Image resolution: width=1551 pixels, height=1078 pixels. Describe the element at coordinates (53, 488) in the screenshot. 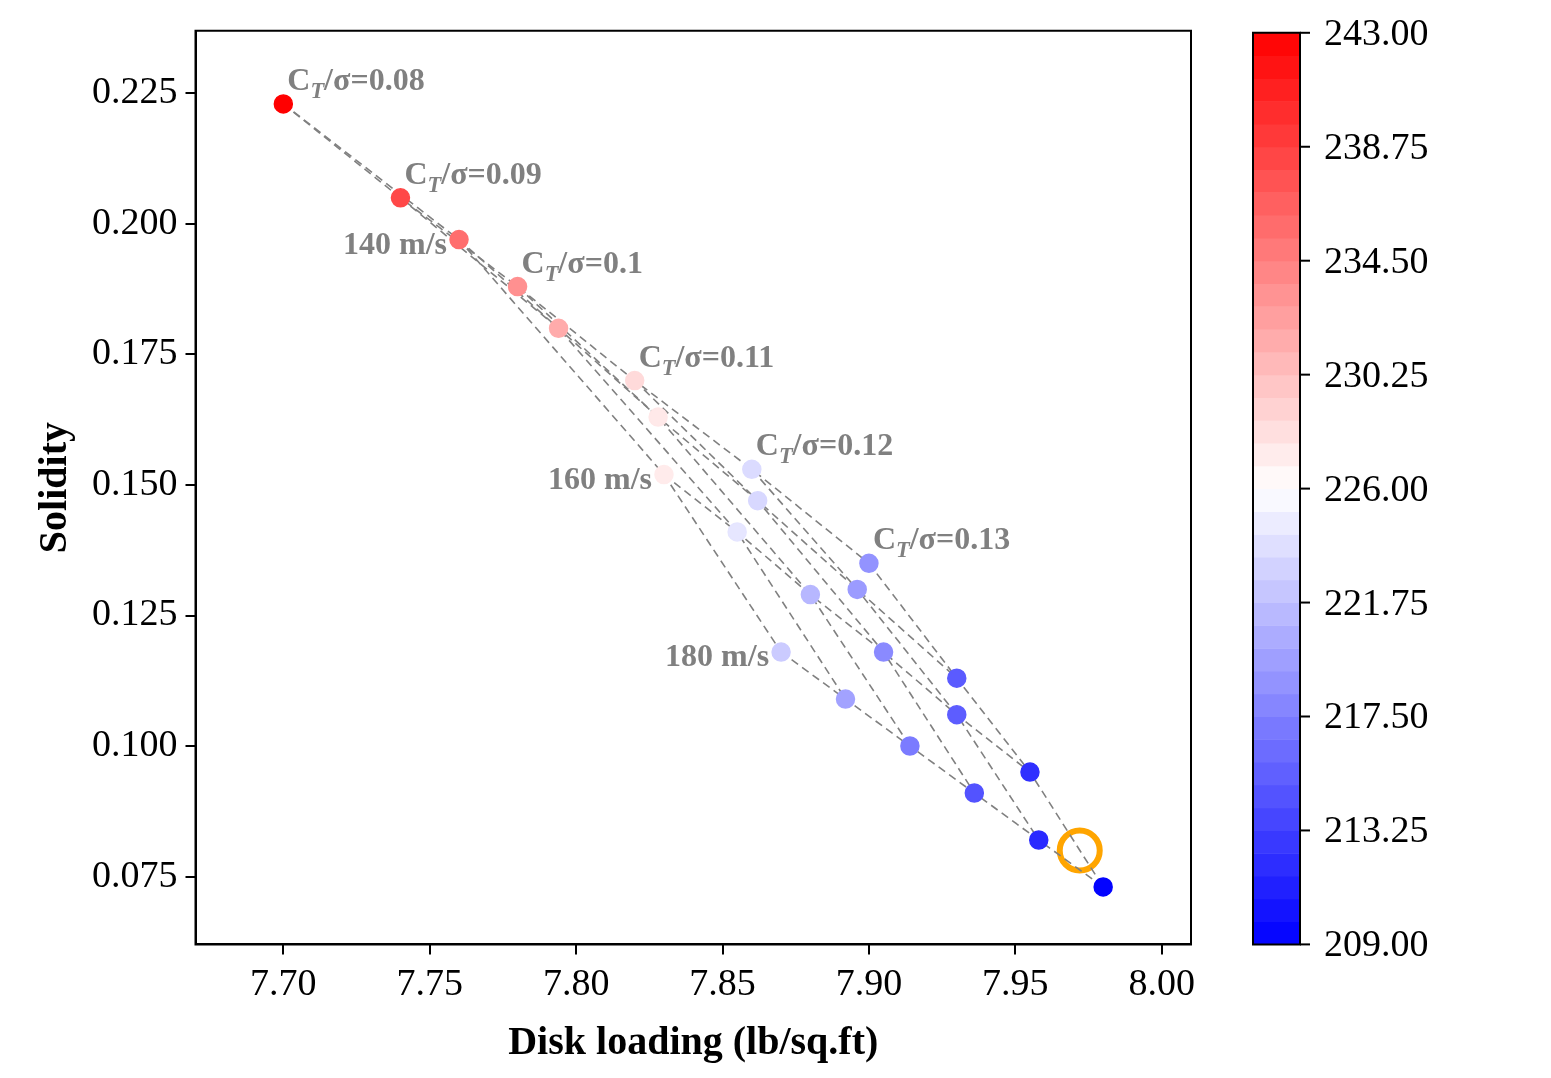

I see `y-axis-title: Solidity` at that location.